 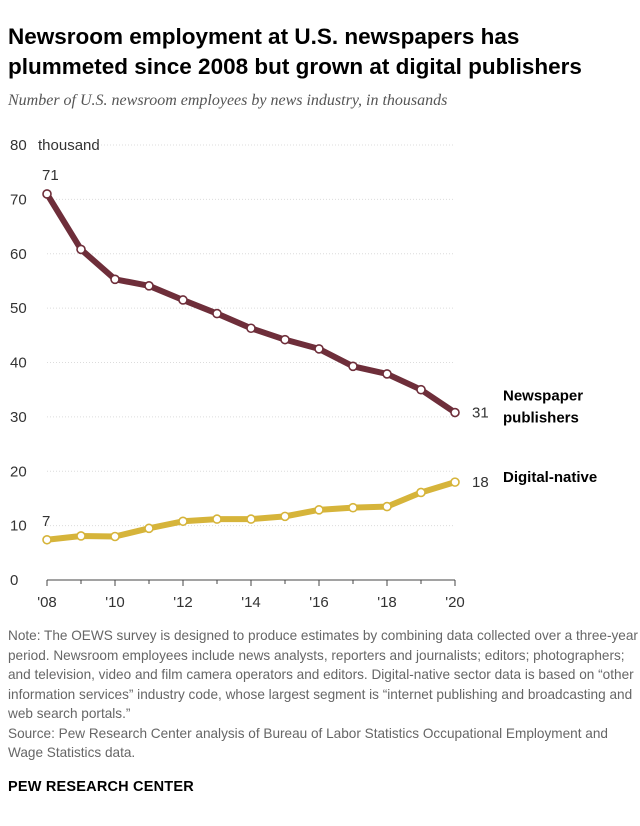 What do you see at coordinates (550, 477) in the screenshot?
I see `series-label-digital-native: Digital-native` at bounding box center [550, 477].